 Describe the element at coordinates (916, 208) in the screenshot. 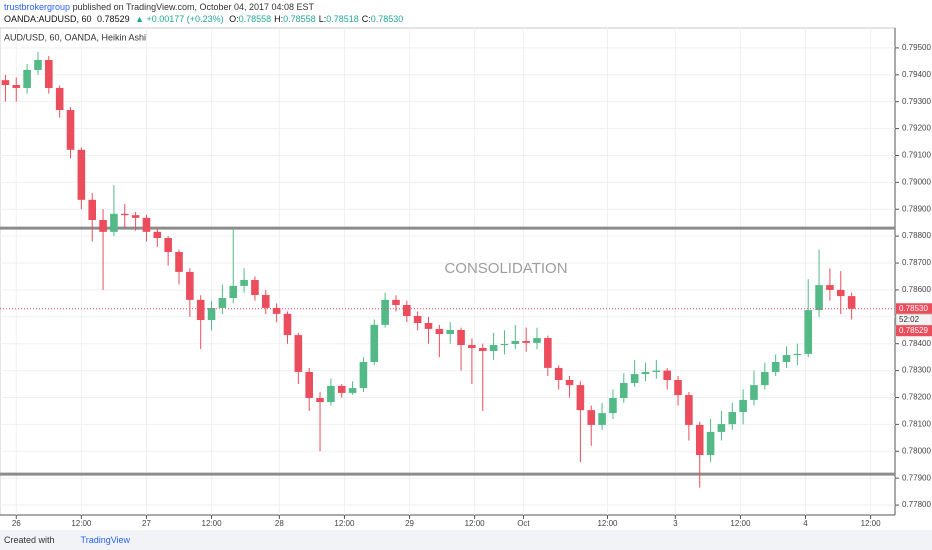

I see `y-tick-label: 0.78900` at that location.